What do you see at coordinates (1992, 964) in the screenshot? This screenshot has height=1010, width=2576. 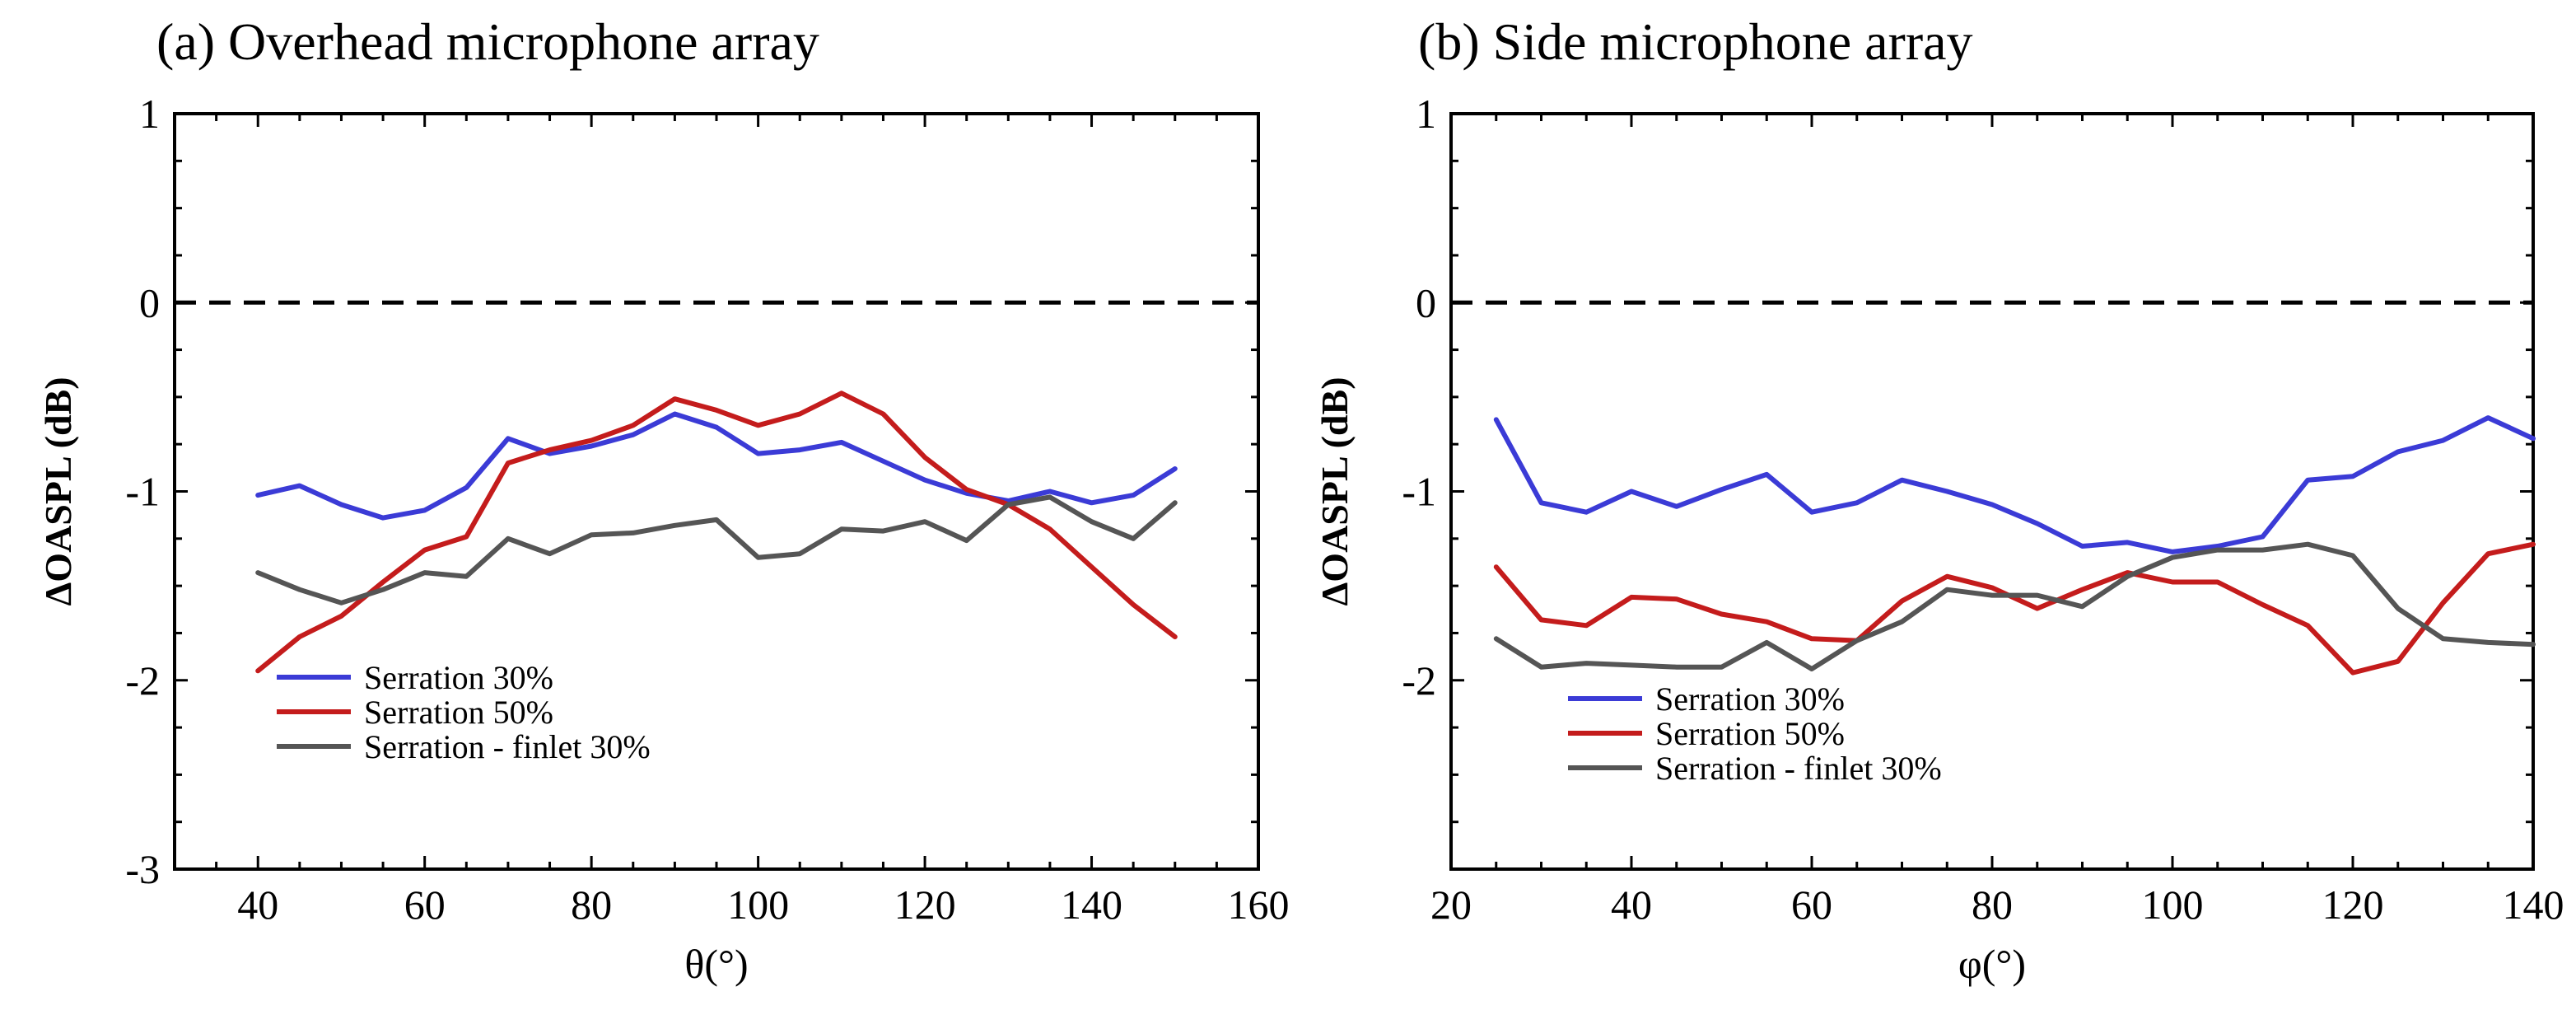 I see `x-axis-label: φ(°)` at bounding box center [1992, 964].